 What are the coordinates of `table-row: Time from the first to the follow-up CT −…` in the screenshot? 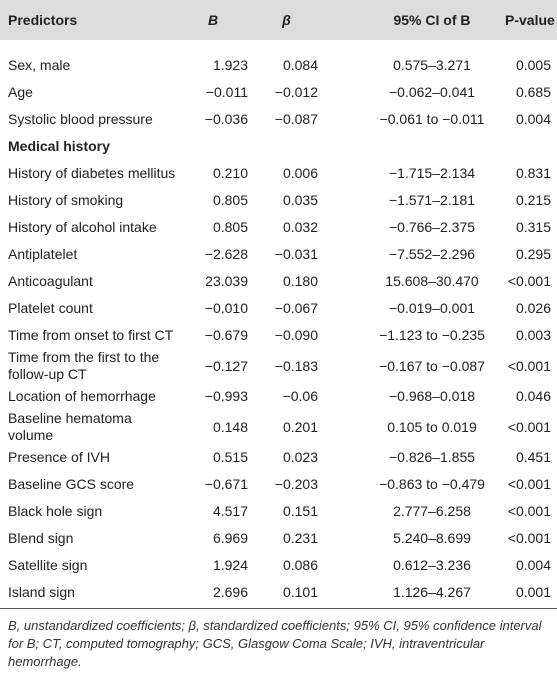 It's located at (278, 366).